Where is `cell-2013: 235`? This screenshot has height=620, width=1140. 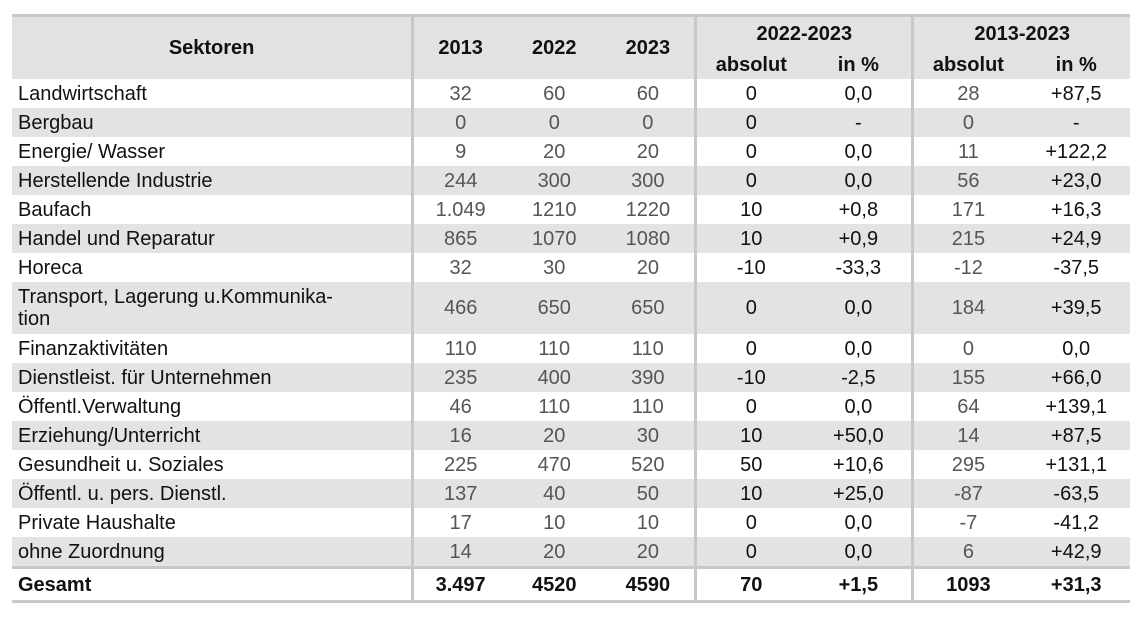 cell-2013: 235 is located at coordinates (460, 377).